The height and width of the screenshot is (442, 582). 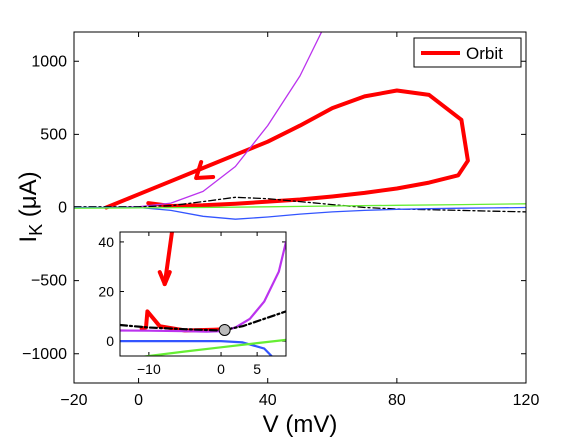 What do you see at coordinates (49, 281) in the screenshot?
I see `main-y-tick-label: −500` at bounding box center [49, 281].